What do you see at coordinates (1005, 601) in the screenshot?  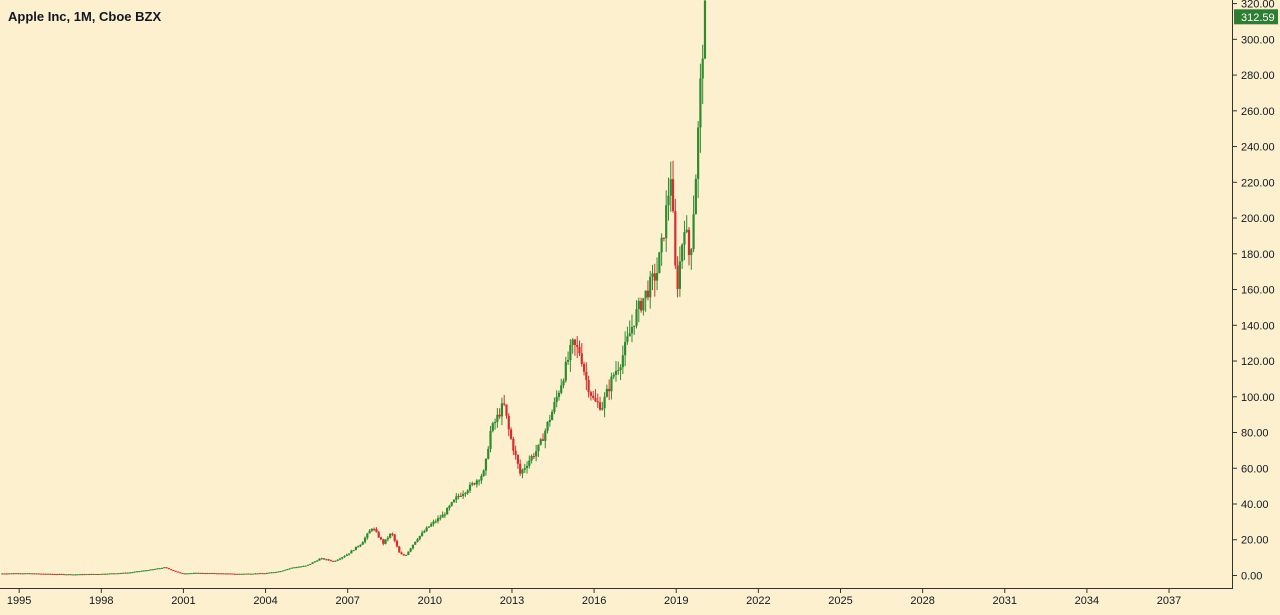 I see `x-tick-label: 2031` at bounding box center [1005, 601].